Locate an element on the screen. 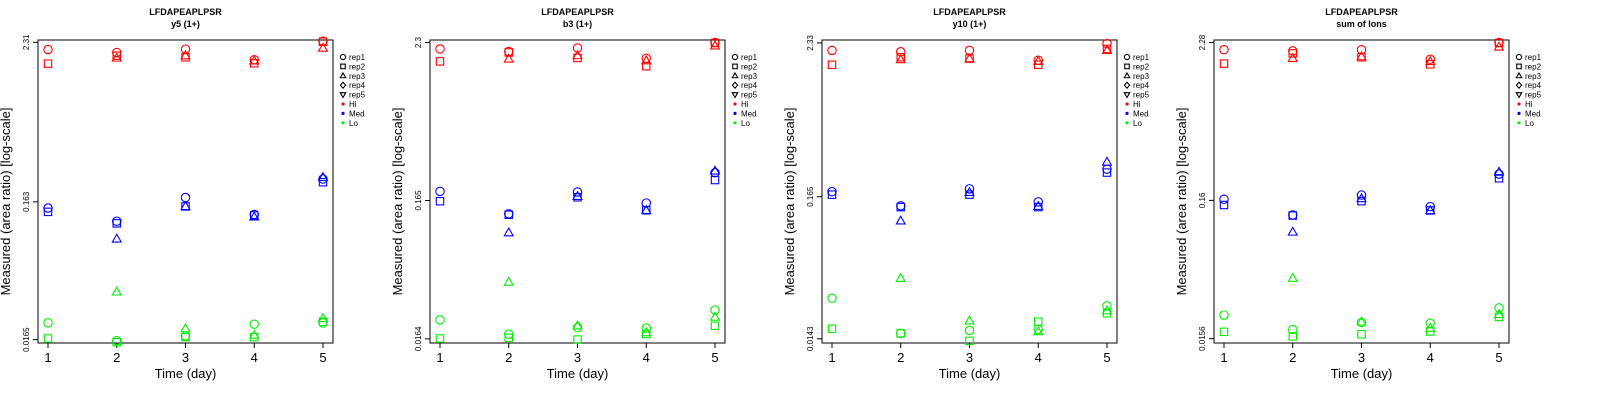 This screenshot has height=400, width=1600. legend-dot-lo is located at coordinates (735, 123).